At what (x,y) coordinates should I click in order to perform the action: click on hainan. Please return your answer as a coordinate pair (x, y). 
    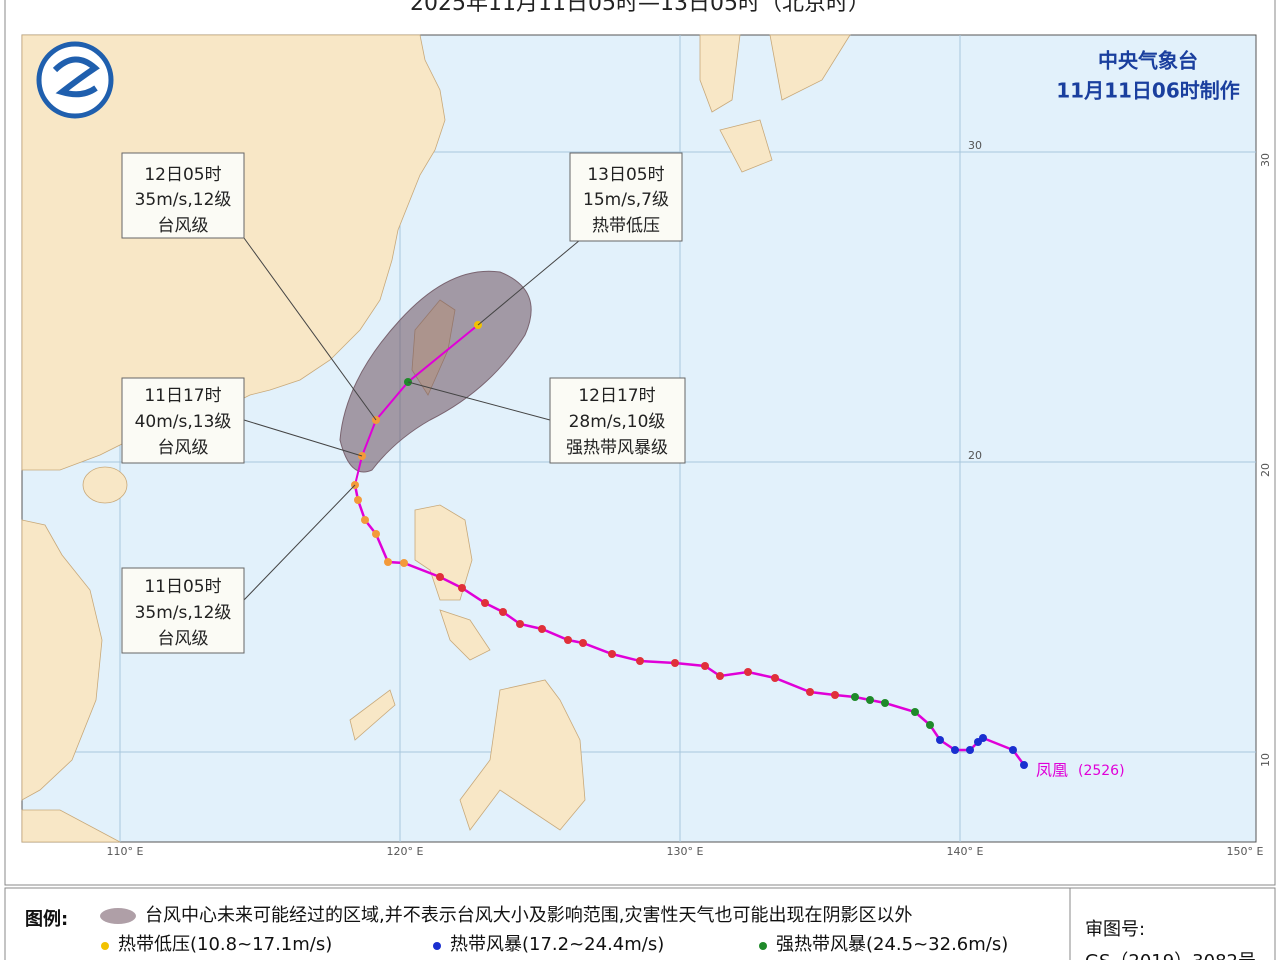
    Looking at the image, I should click on (105, 485).